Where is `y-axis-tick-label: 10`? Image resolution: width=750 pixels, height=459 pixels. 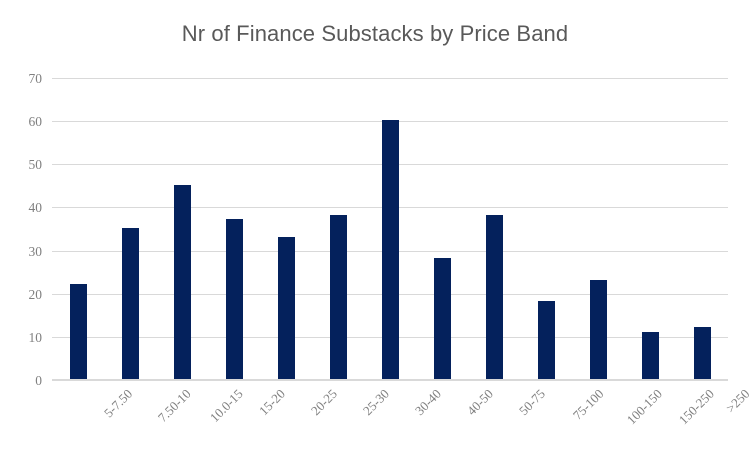
y-axis-tick-label: 10 is located at coordinates (35, 337).